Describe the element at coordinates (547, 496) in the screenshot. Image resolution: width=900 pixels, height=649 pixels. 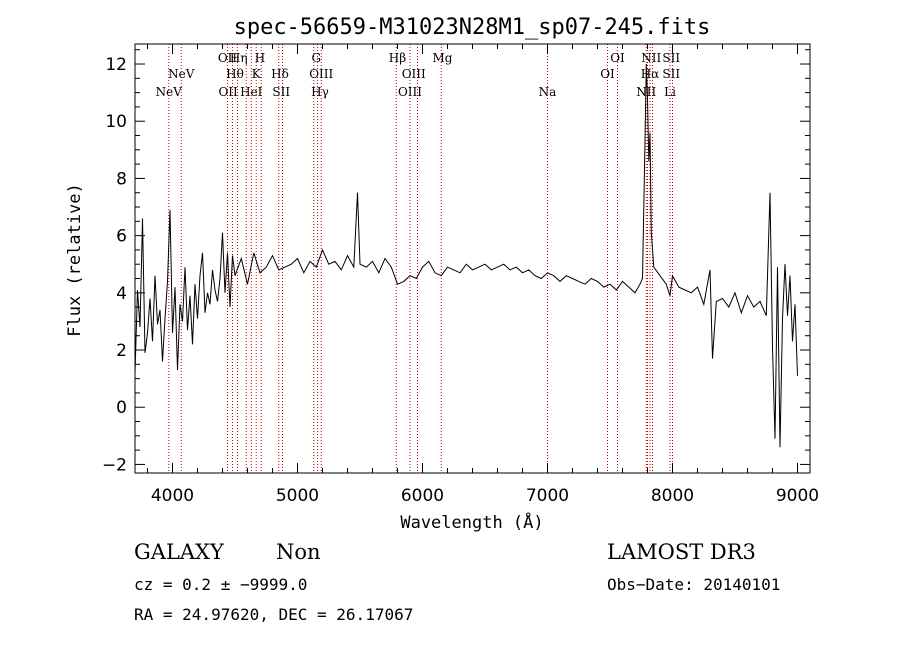
I see `x-tick-label: 7000` at that location.